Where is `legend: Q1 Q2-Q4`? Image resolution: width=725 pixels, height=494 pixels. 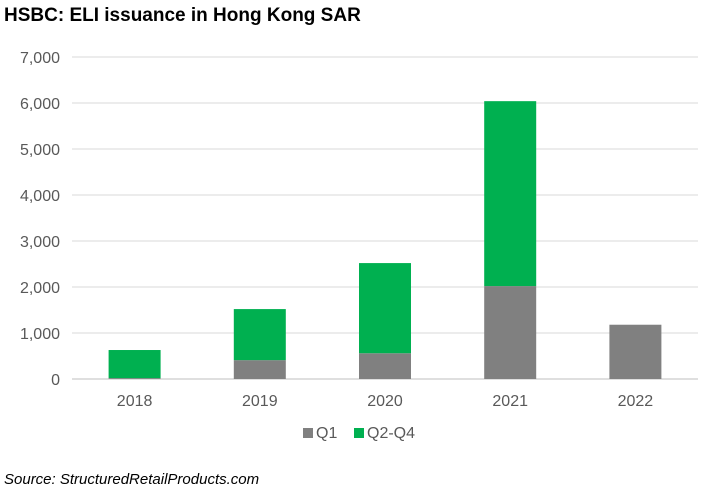
legend: Q1 Q2-Q4 is located at coordinates (359, 433).